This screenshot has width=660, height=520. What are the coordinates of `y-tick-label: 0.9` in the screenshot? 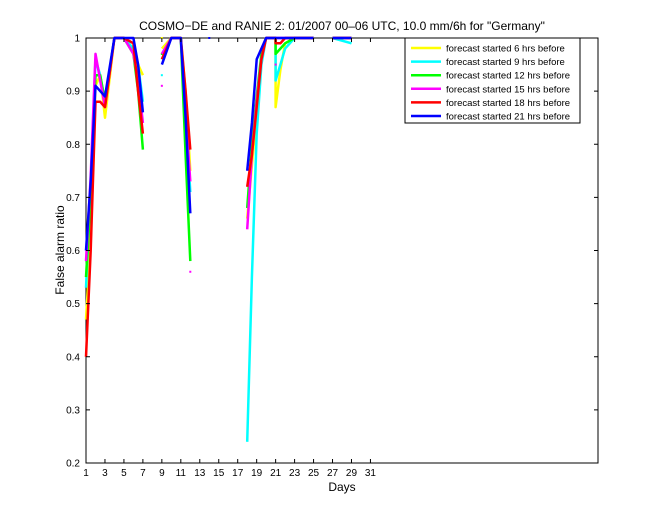 It's located at (73, 92).